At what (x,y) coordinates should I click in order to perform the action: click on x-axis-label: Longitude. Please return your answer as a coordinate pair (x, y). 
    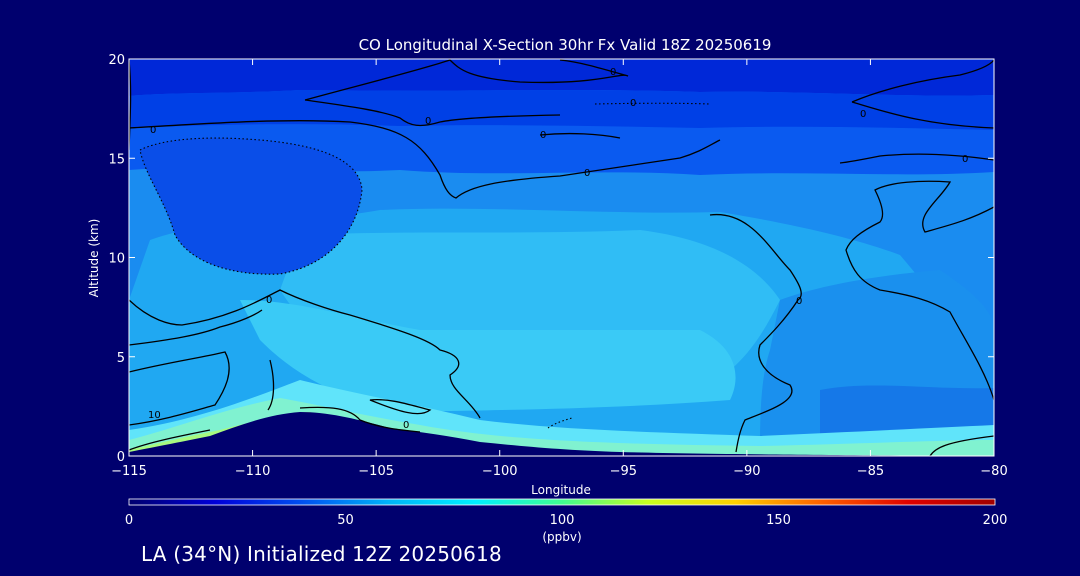
    Looking at the image, I should click on (561, 490).